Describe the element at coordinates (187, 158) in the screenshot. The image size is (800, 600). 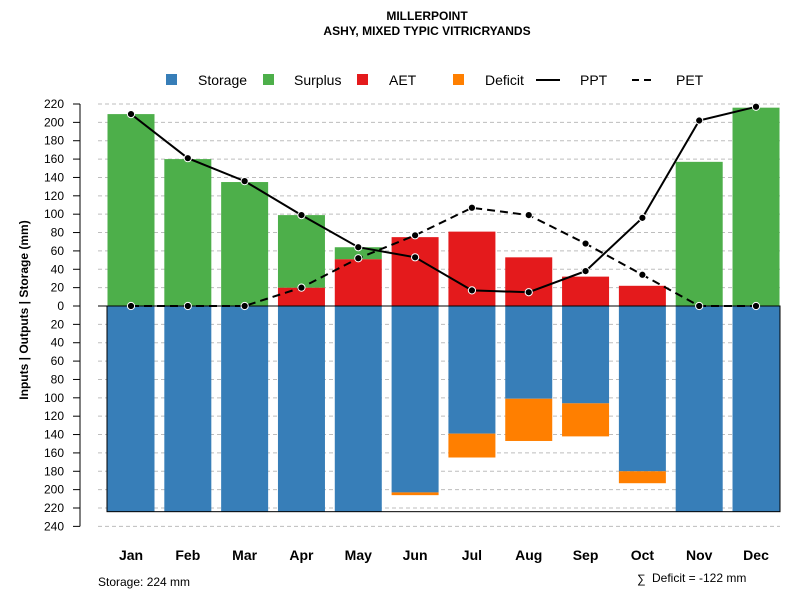
I see `point-ppt-feb` at that location.